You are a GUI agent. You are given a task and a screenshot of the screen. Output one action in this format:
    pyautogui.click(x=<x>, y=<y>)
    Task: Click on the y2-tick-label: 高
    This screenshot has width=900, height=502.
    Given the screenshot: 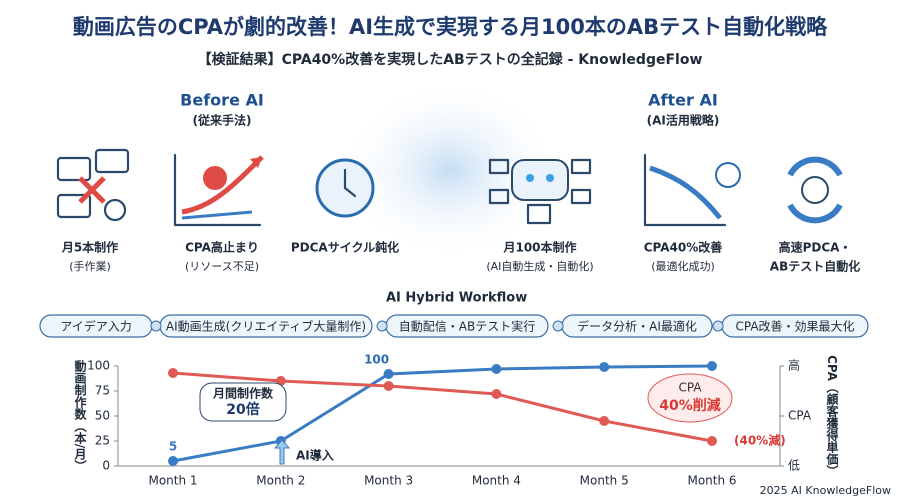 What is the action you would take?
    pyautogui.click(x=794, y=365)
    